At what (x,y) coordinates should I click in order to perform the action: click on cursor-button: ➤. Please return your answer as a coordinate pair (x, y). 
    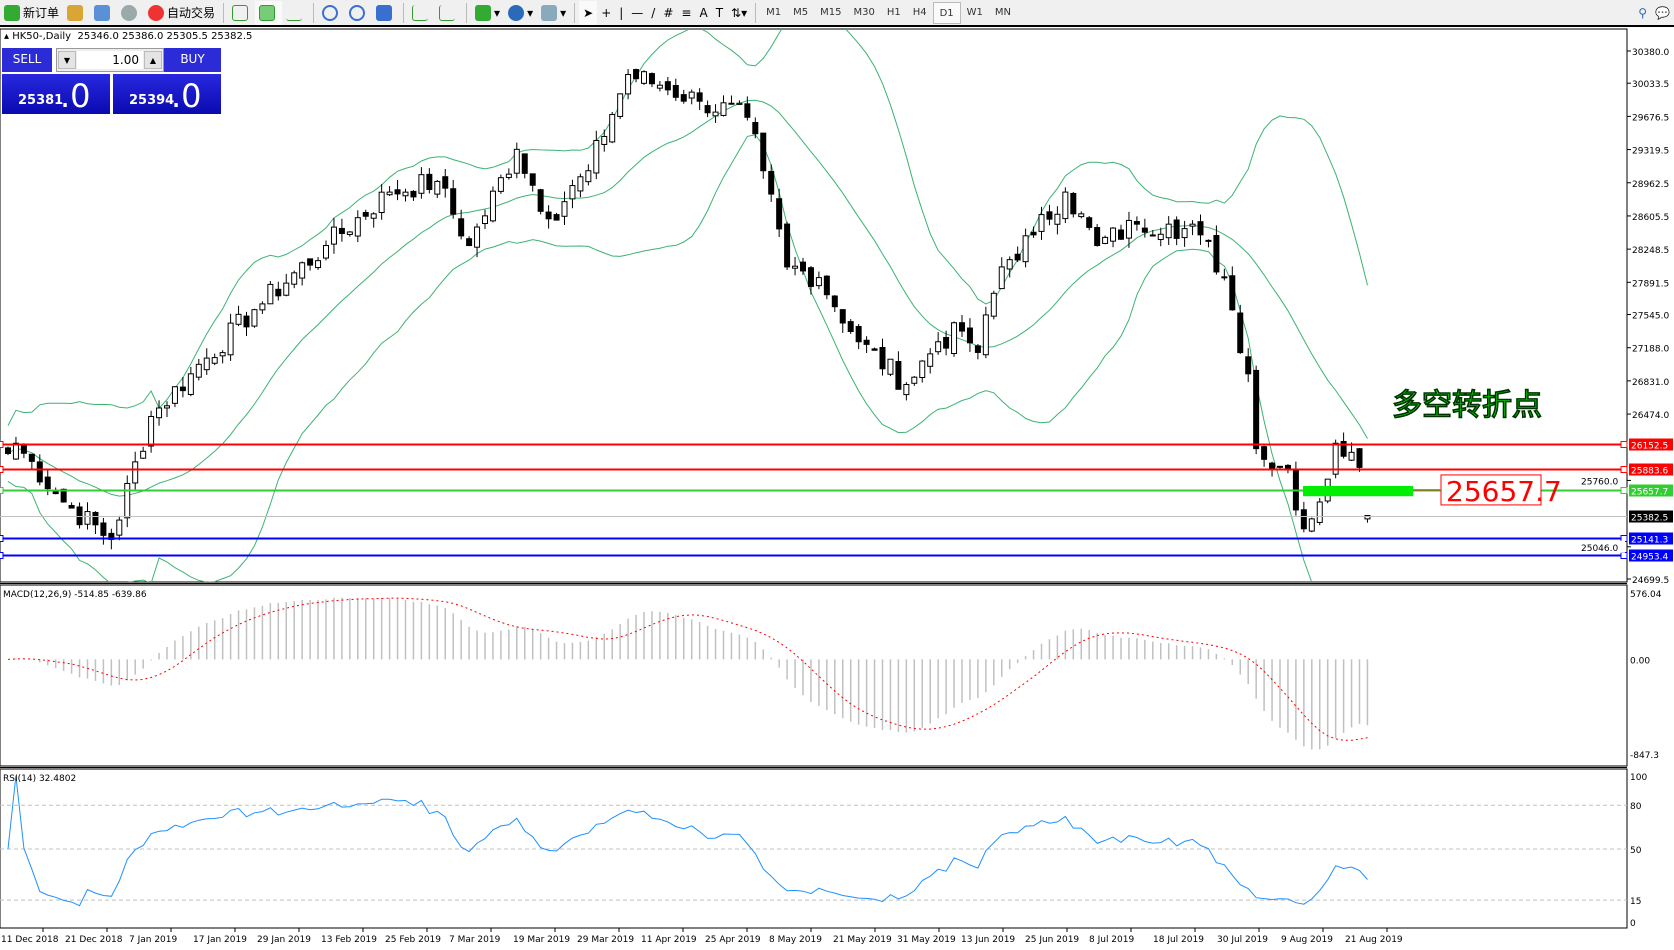
    Looking at the image, I should click on (588, 12).